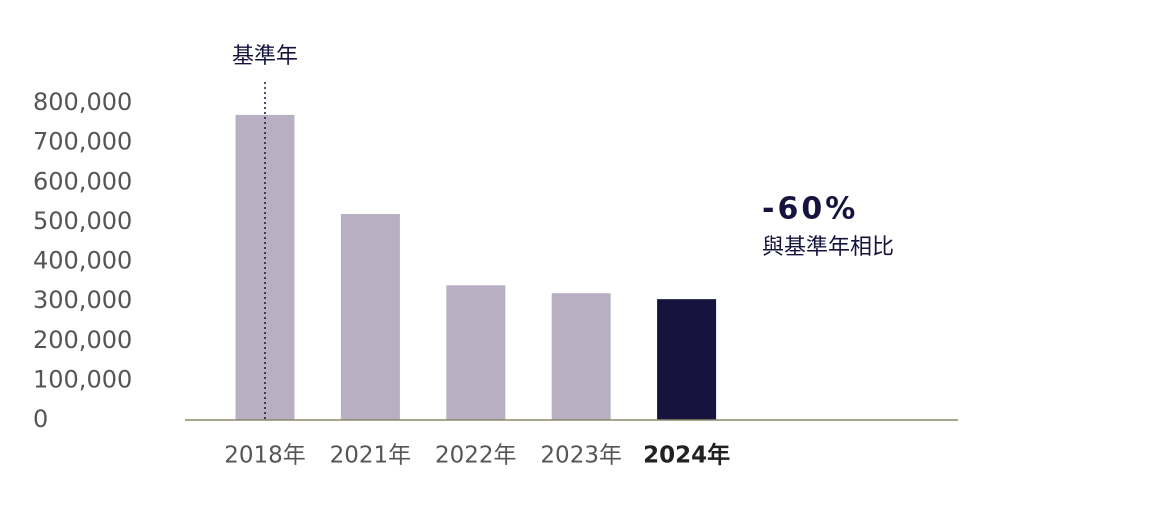  I want to click on y-tick-label: 700,000, so click(82, 142).